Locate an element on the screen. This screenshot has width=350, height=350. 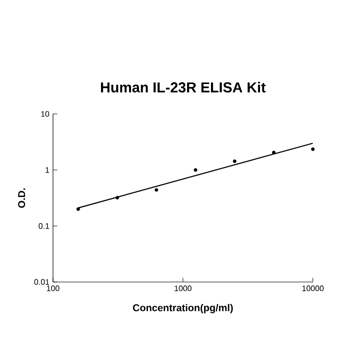
chart-title: Human IL-23R ELISA Kit is located at coordinates (183, 87).